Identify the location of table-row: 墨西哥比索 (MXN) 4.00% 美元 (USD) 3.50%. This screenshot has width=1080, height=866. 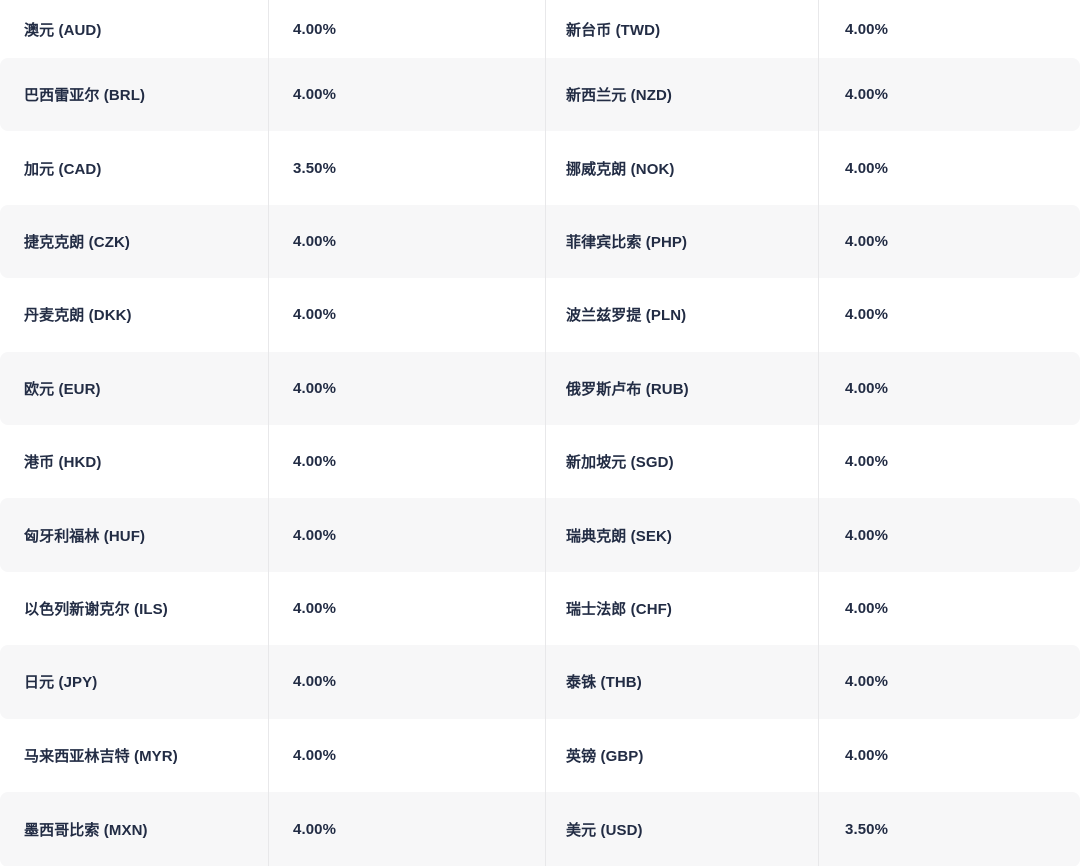
(540, 828).